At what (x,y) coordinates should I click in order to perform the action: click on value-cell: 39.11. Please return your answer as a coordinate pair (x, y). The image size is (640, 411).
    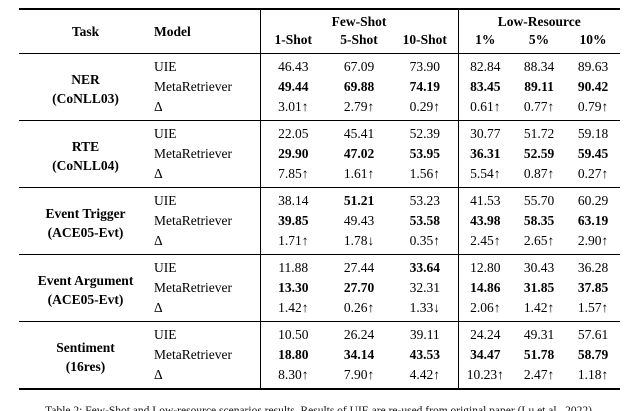
    Looking at the image, I should click on (425, 333).